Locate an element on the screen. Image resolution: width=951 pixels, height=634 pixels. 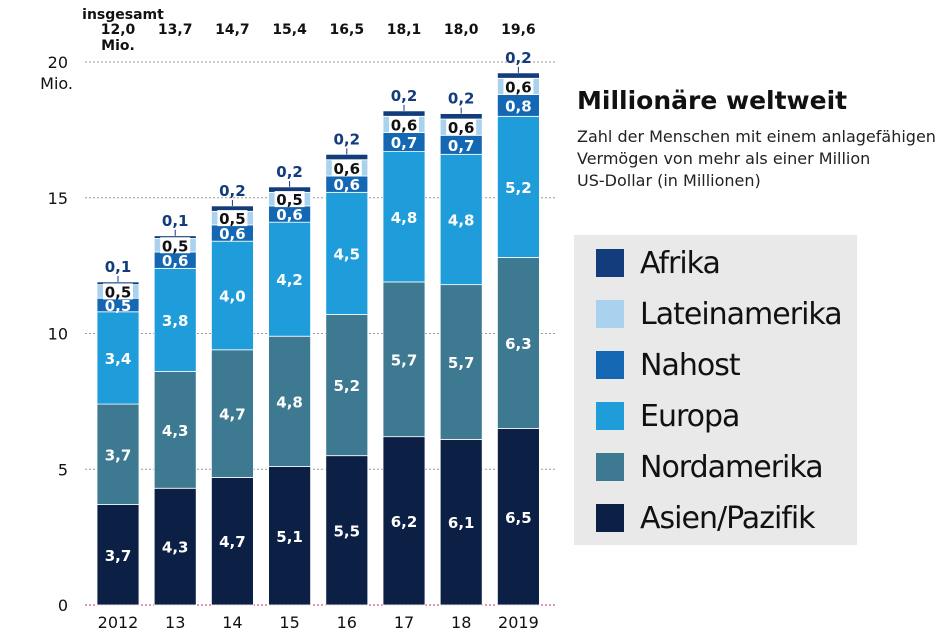
chart-title: Millionäre weltweit is located at coordinates (712, 100).